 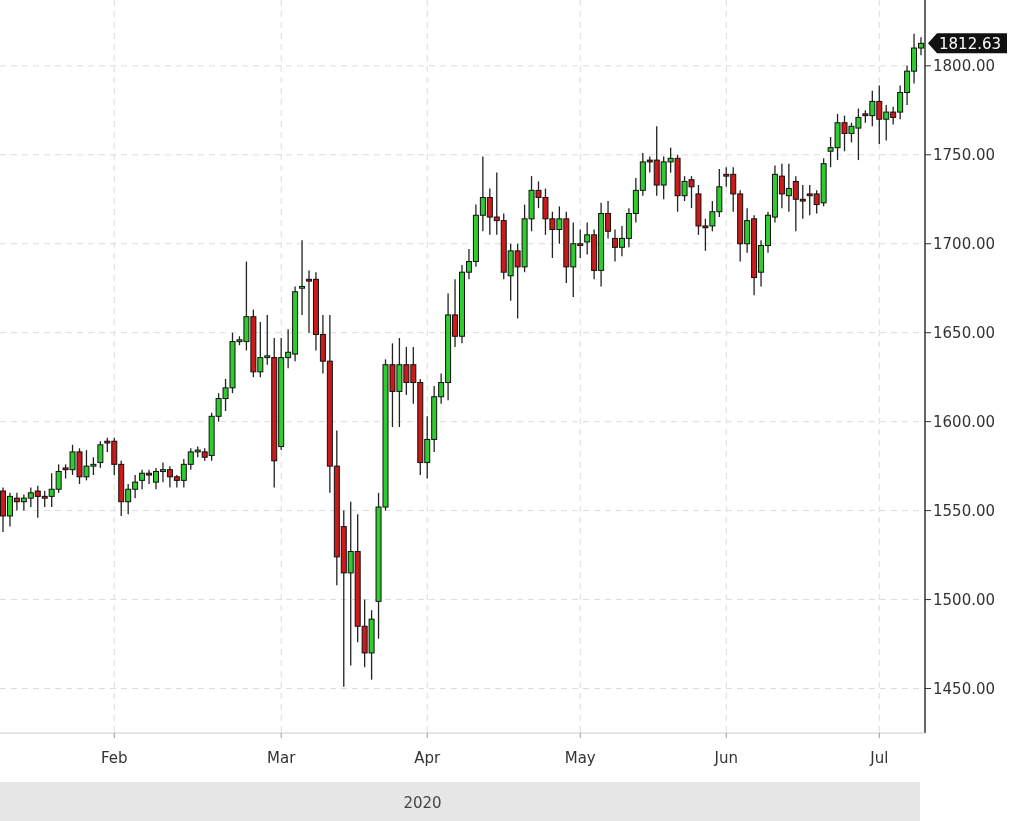 I want to click on x-axis-title: 2020, so click(x=422, y=803).